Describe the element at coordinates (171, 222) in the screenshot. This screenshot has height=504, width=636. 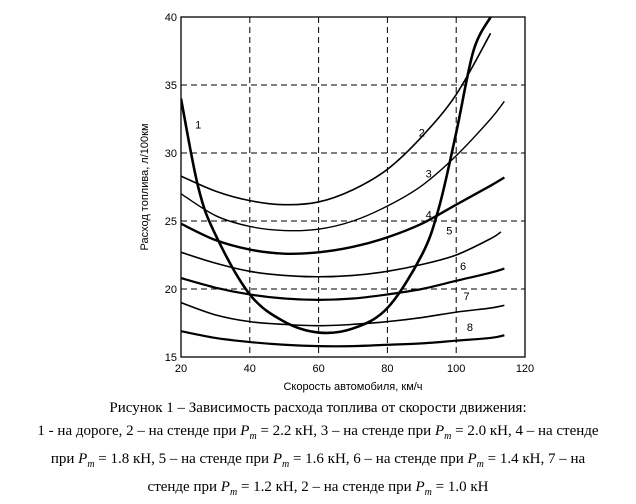
I see `y-tick-label: 25` at that location.